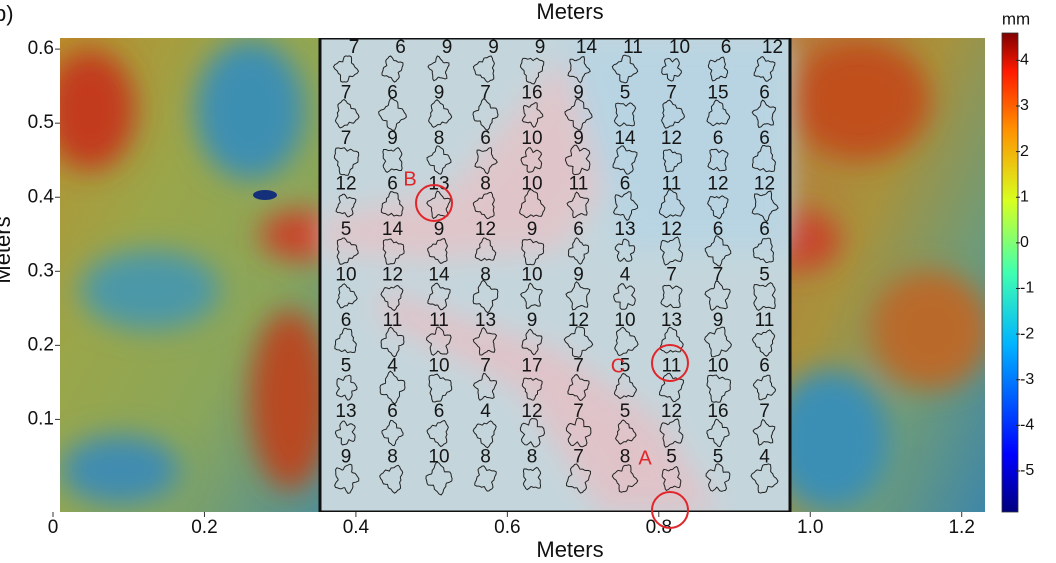 The height and width of the screenshot is (563, 1056). I want to click on colorbar-tick-label: -2, so click(1027, 333).